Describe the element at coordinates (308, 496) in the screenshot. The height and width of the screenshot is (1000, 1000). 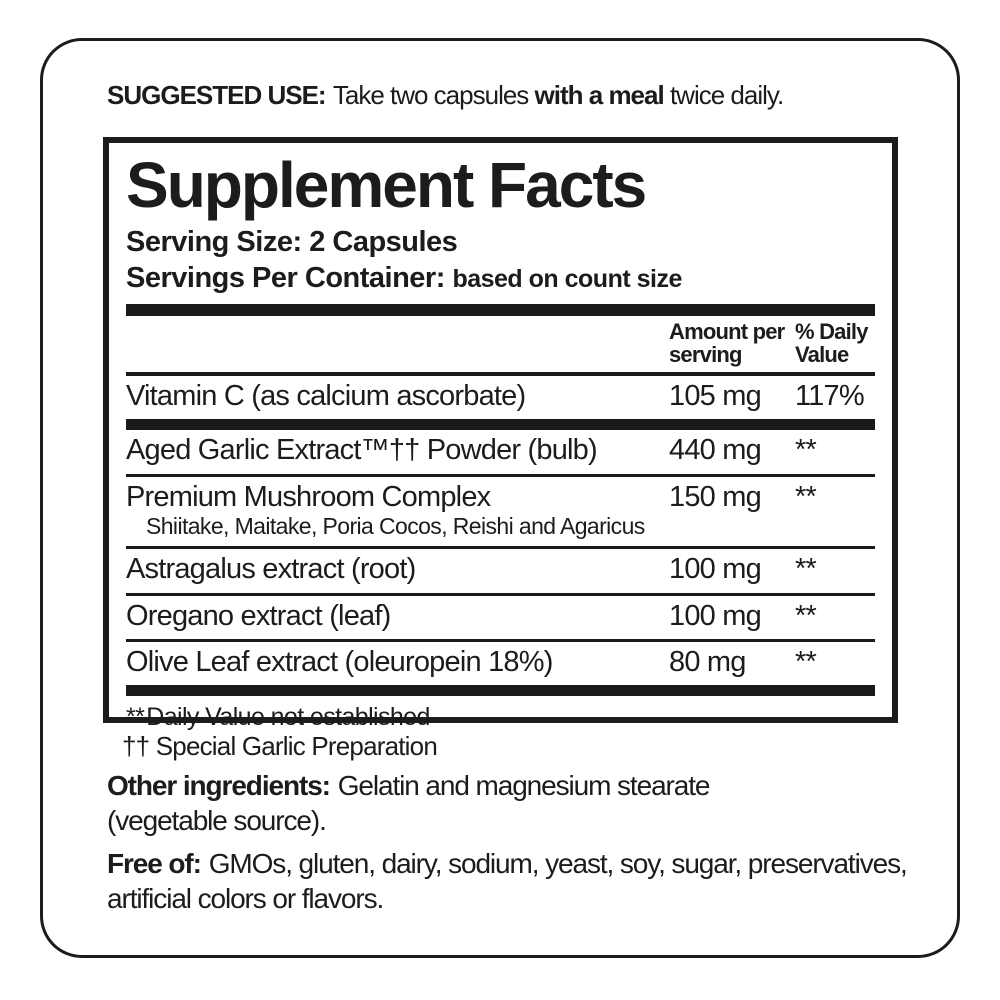
I see `ingredient-name: Premium Mushroom Complex` at that location.